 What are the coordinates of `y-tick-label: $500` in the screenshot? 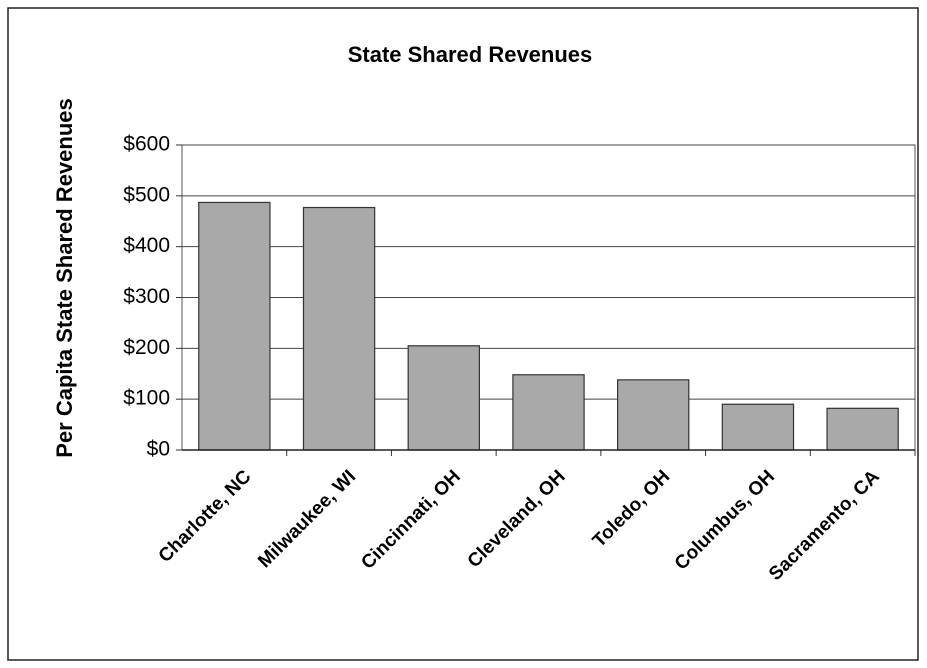 It's located at (146, 194).